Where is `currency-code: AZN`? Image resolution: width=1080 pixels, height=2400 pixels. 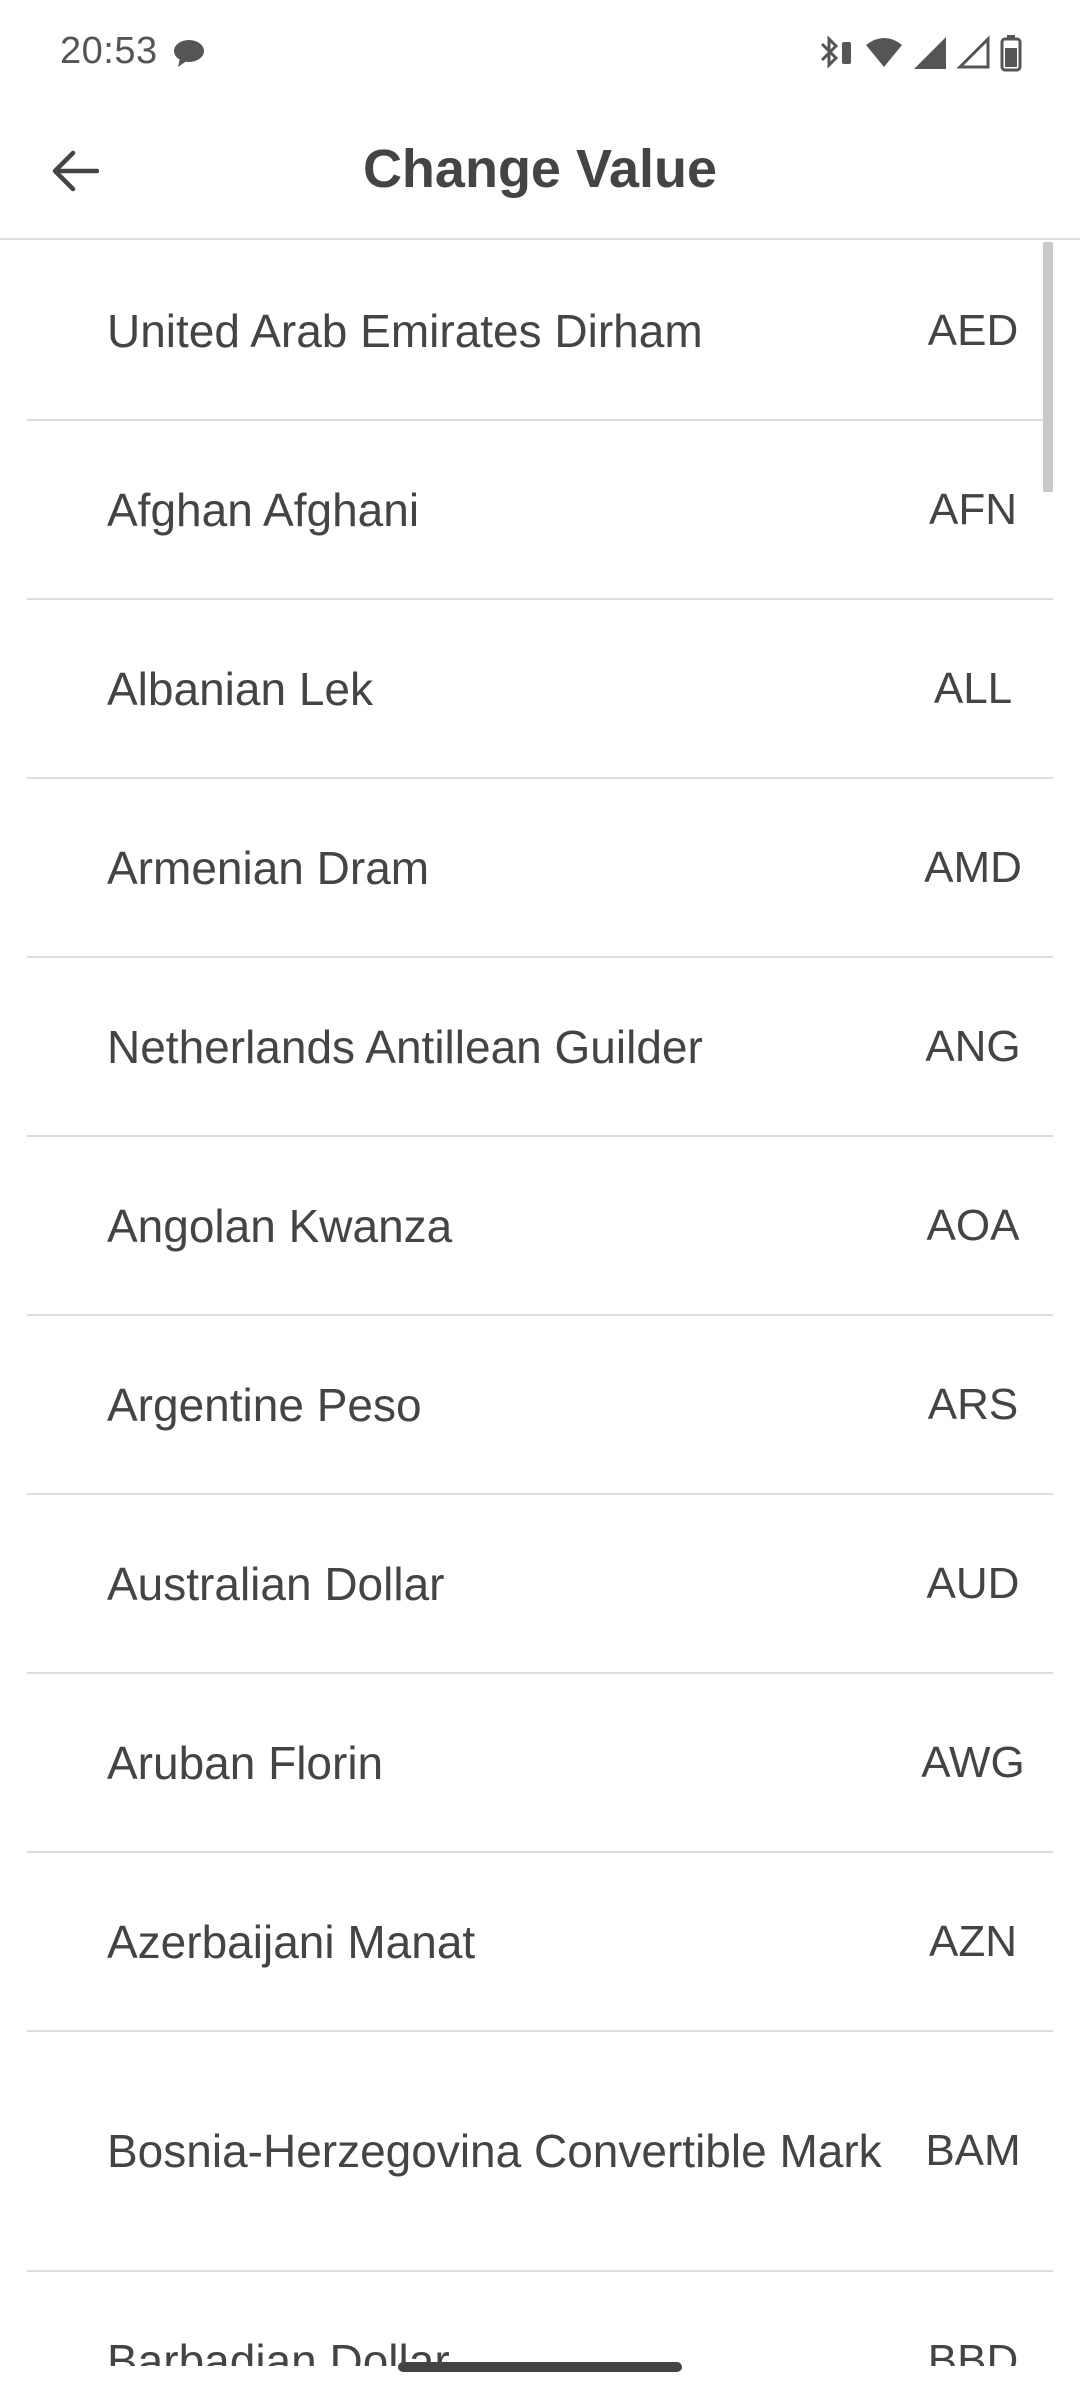 currency-code: AZN is located at coordinates (973, 1941).